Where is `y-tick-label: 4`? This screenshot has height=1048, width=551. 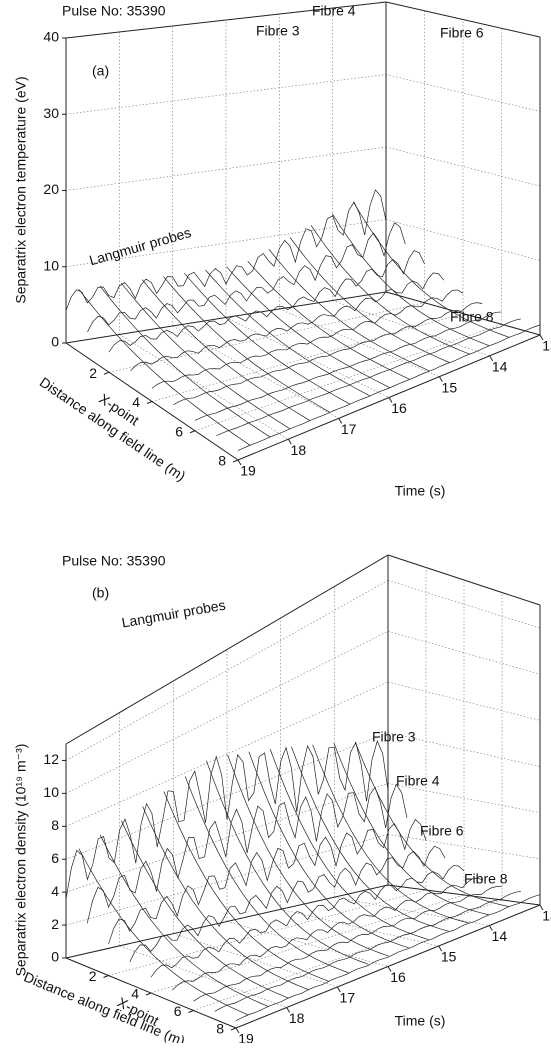
y-tick-label: 4 is located at coordinates (136, 402).